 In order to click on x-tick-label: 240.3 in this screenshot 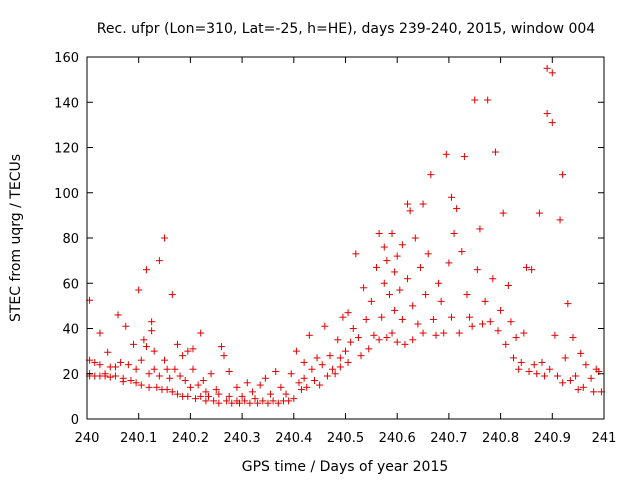, I will do `click(241, 438)`.